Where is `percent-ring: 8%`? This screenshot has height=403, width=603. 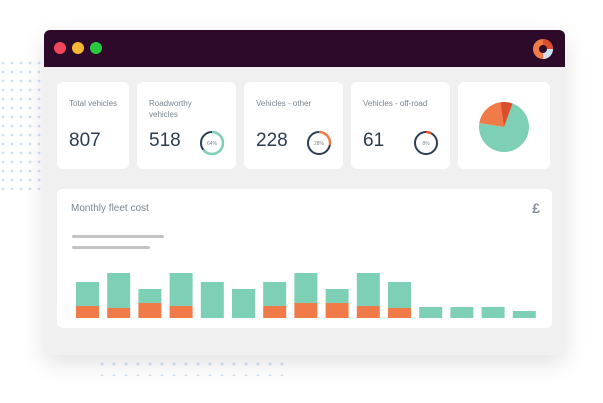
percent-ring: 8% is located at coordinates (426, 143).